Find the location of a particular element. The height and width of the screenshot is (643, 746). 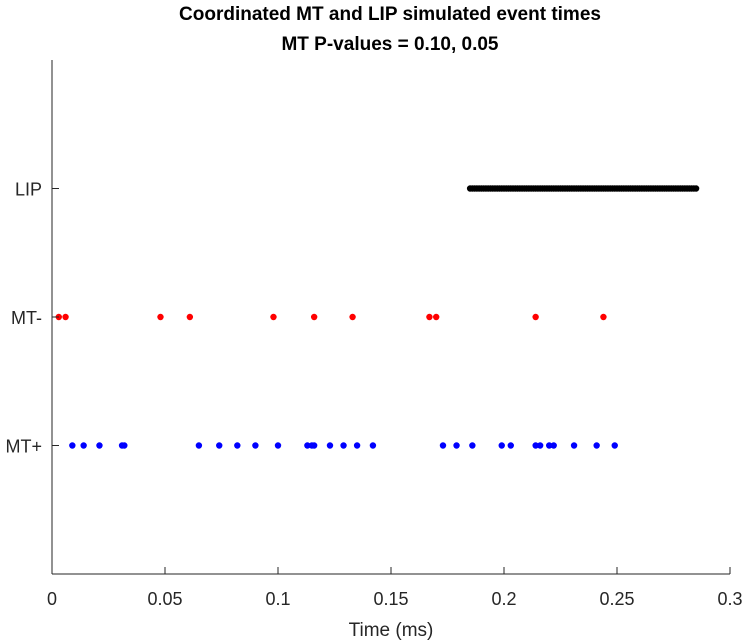

x-tick-label: 0.15 is located at coordinates (390, 599).